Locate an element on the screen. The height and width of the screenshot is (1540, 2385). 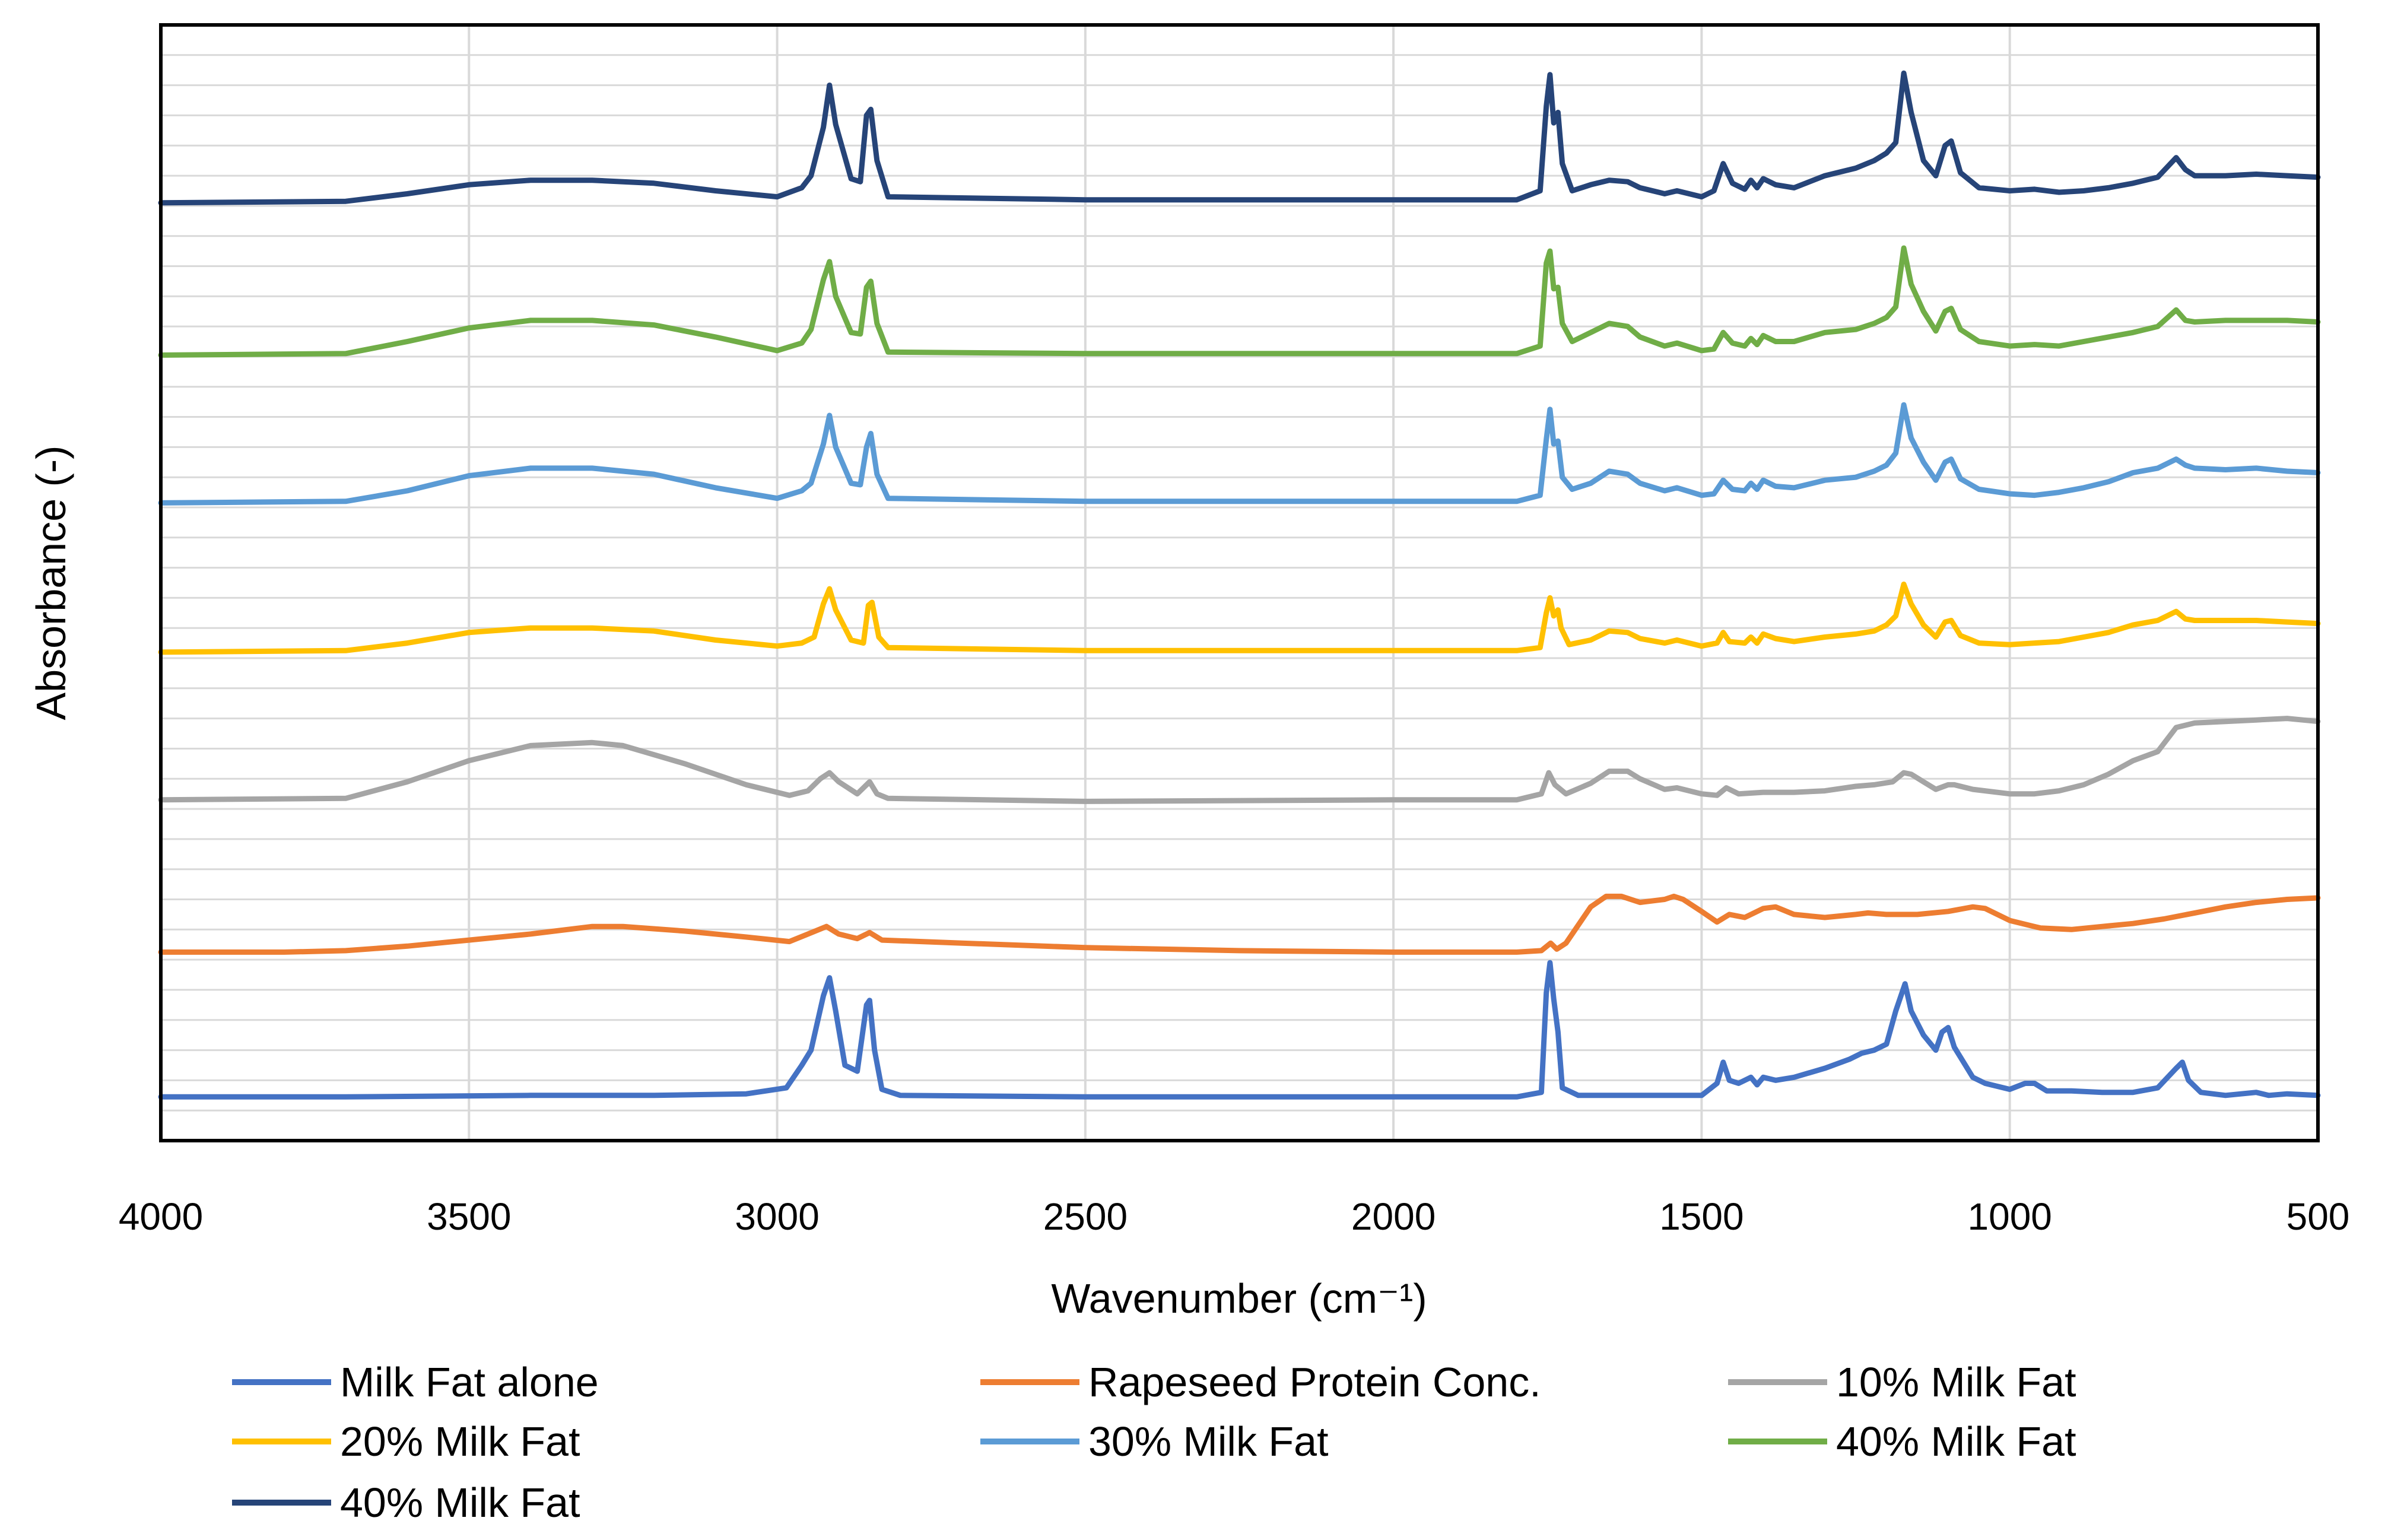
x-tick-label: 3000 is located at coordinates (777, 1216).